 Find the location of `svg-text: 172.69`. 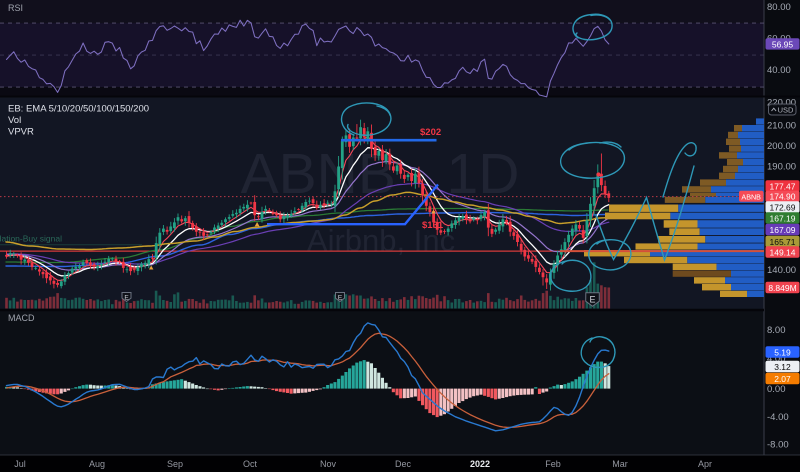

svg-text: 172.69 is located at coordinates (783, 207).